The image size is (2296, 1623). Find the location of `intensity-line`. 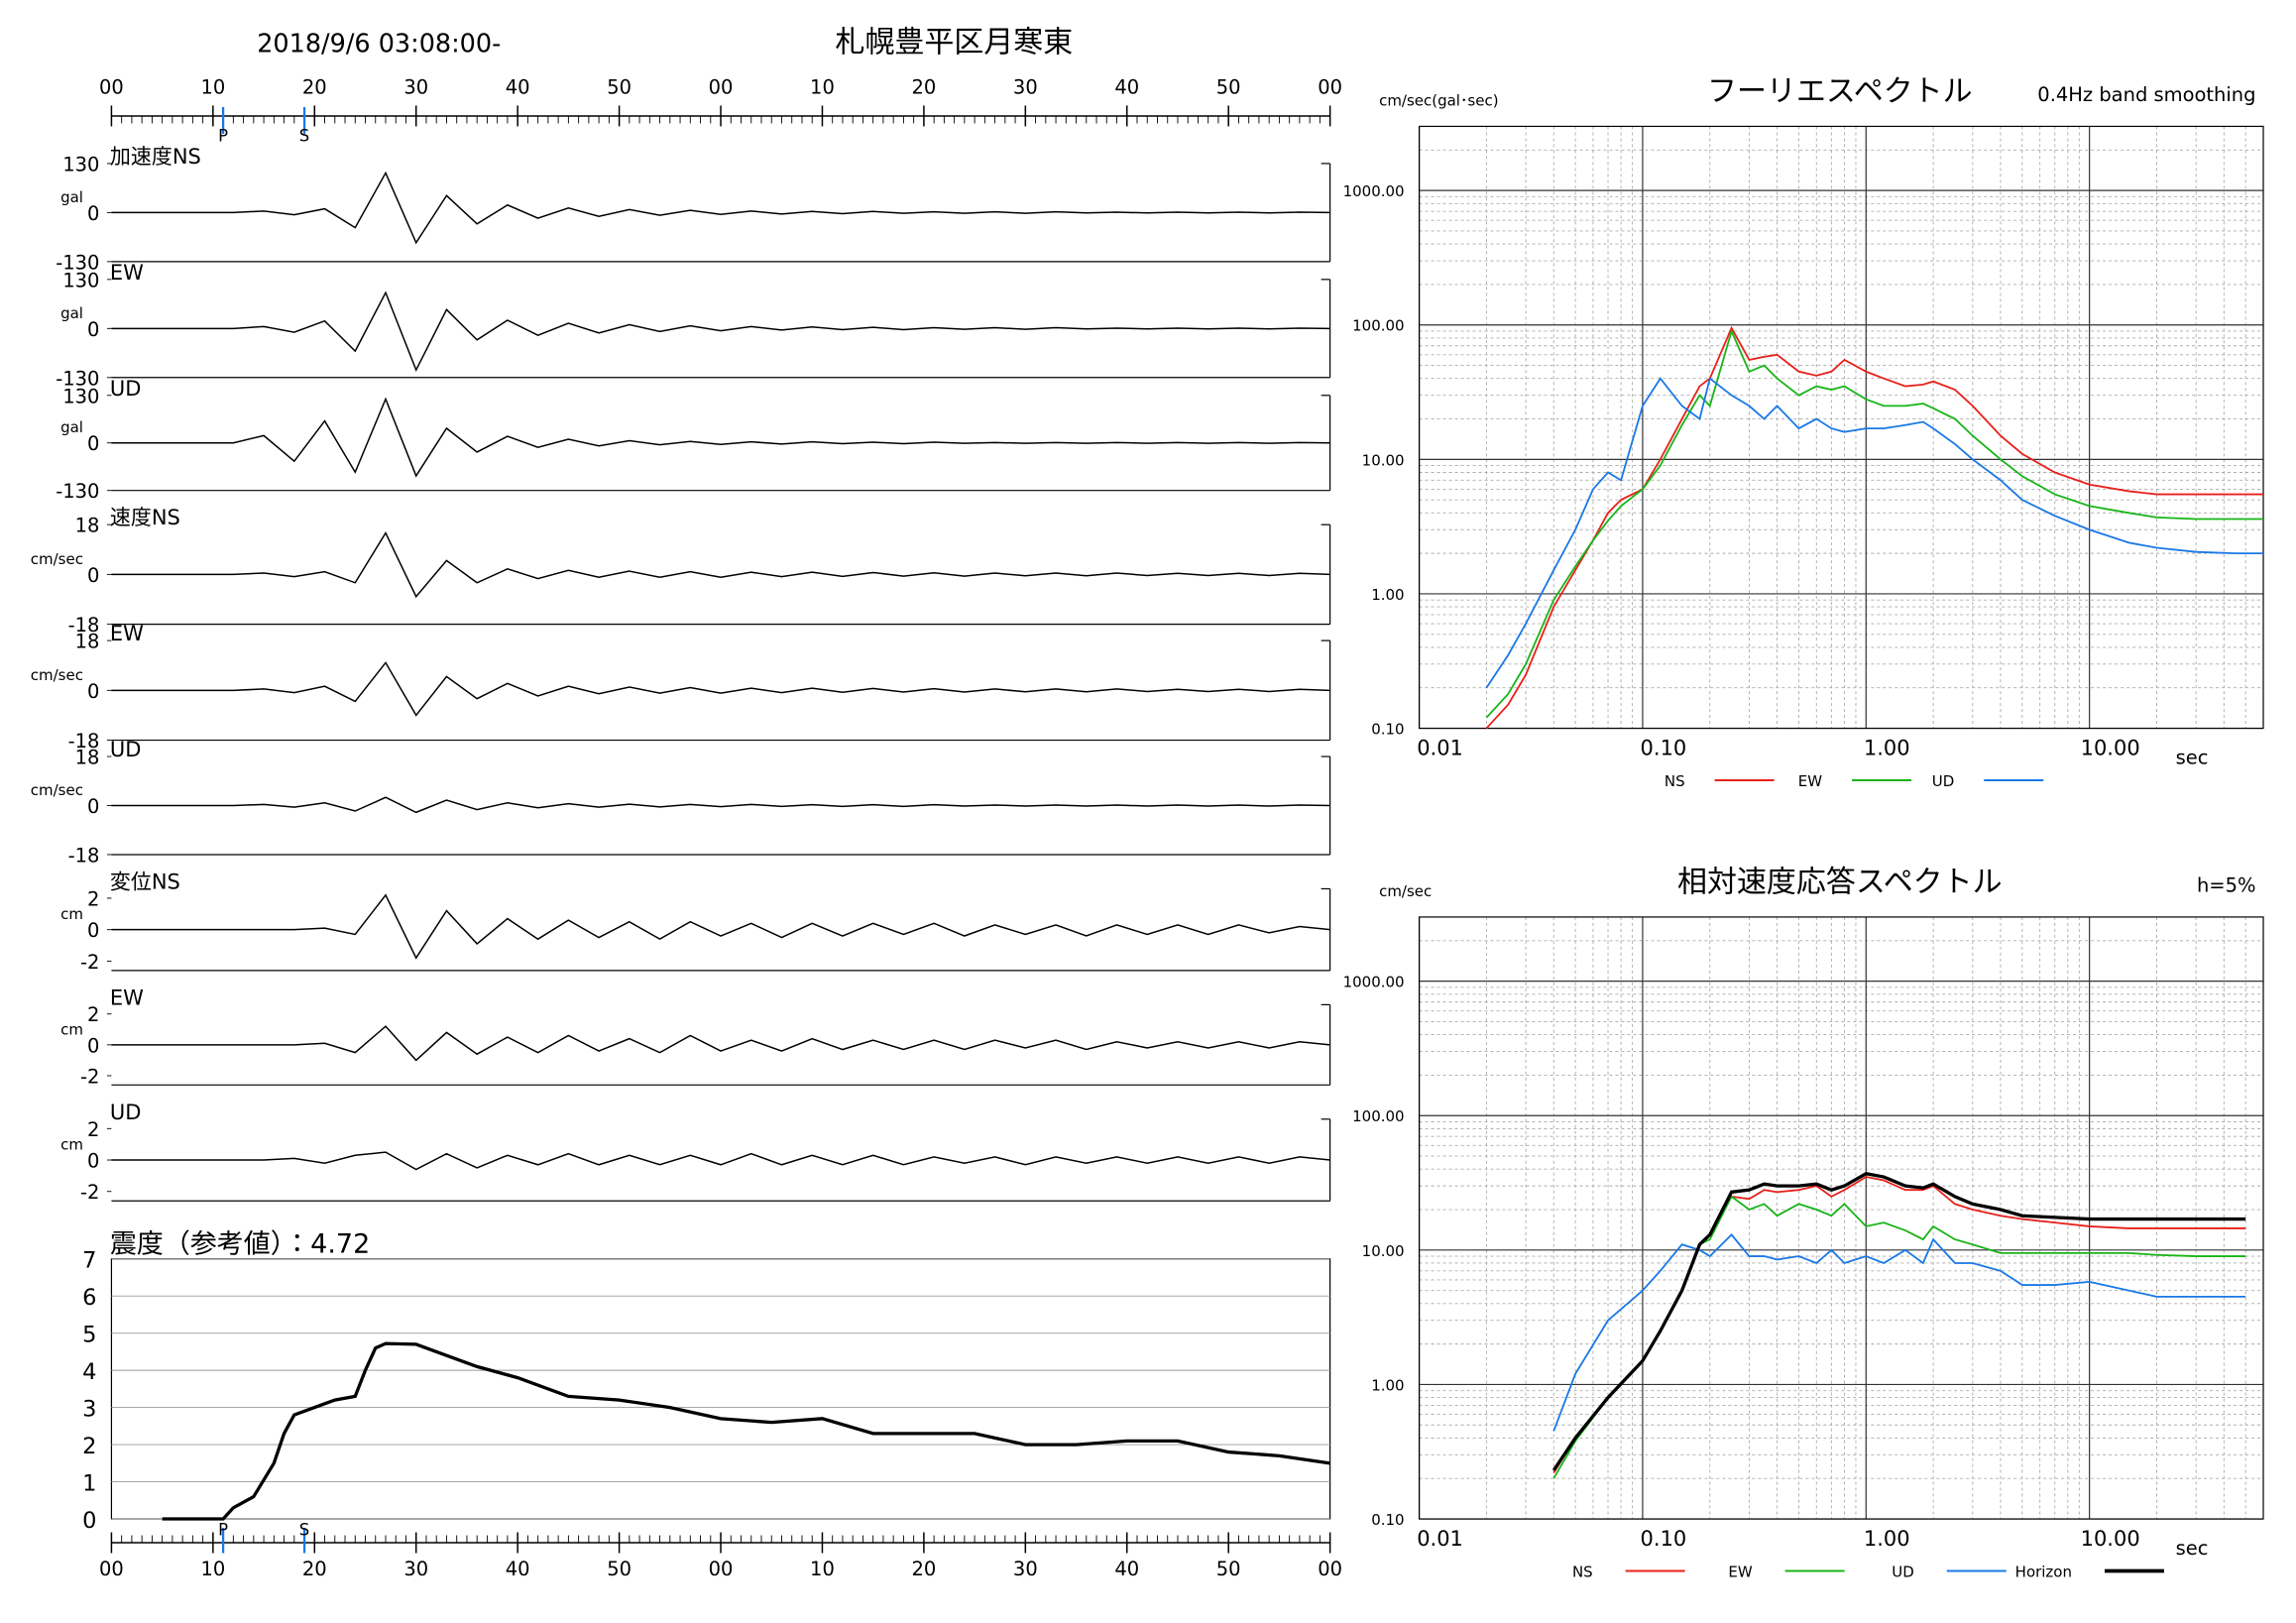

intensity-line is located at coordinates (746, 1431).